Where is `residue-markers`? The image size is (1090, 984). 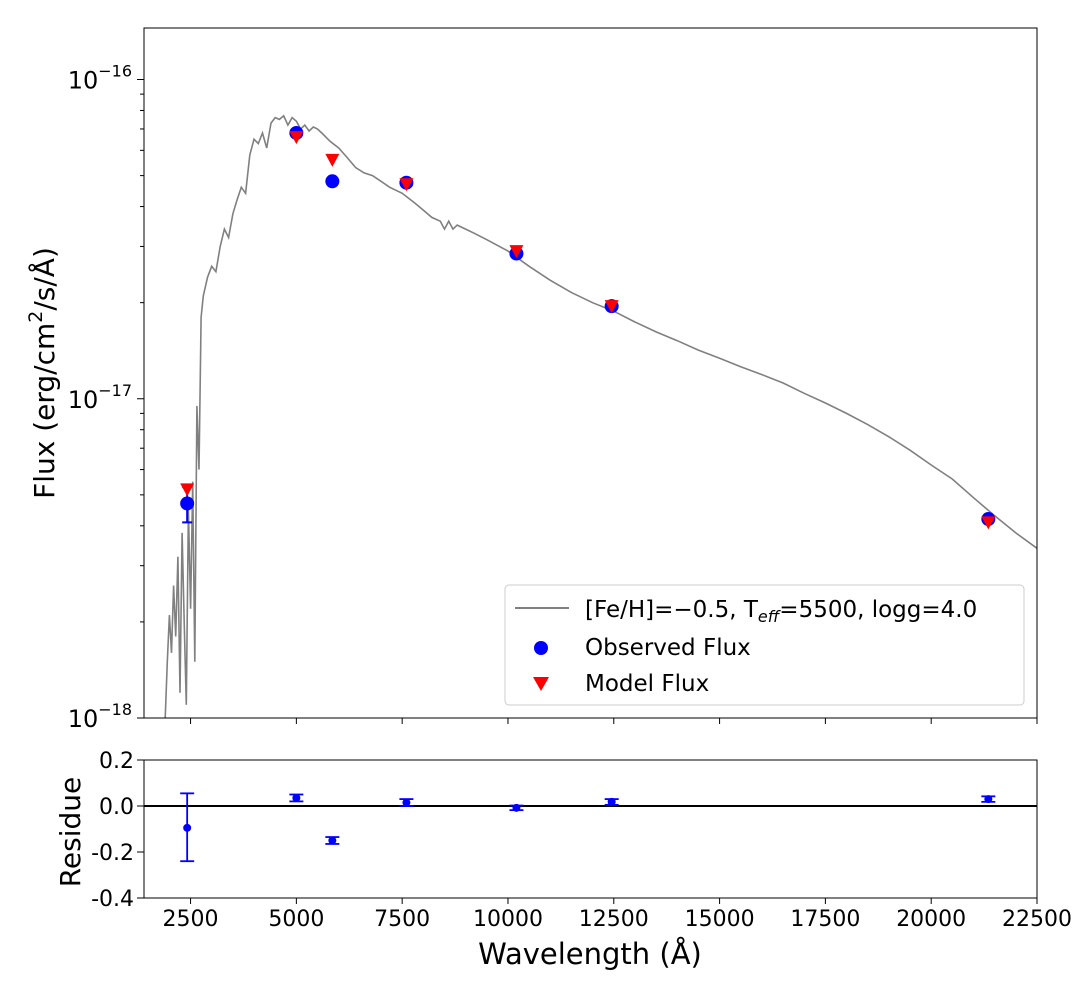 residue-markers is located at coordinates (588, 827).